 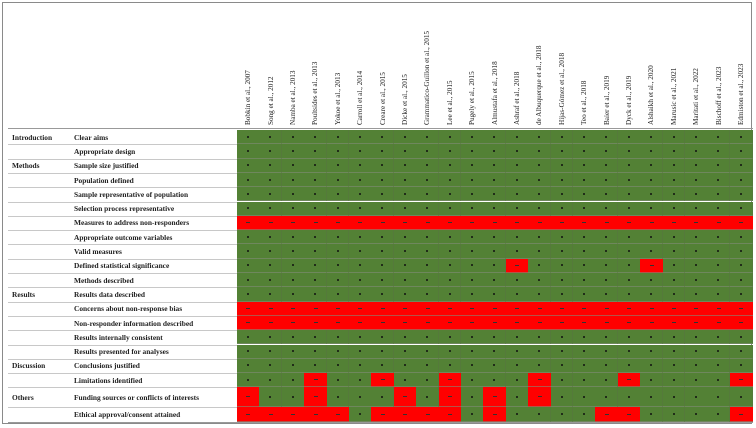 I want to click on study-name: Dyck et al., 2019, so click(x=629, y=100).